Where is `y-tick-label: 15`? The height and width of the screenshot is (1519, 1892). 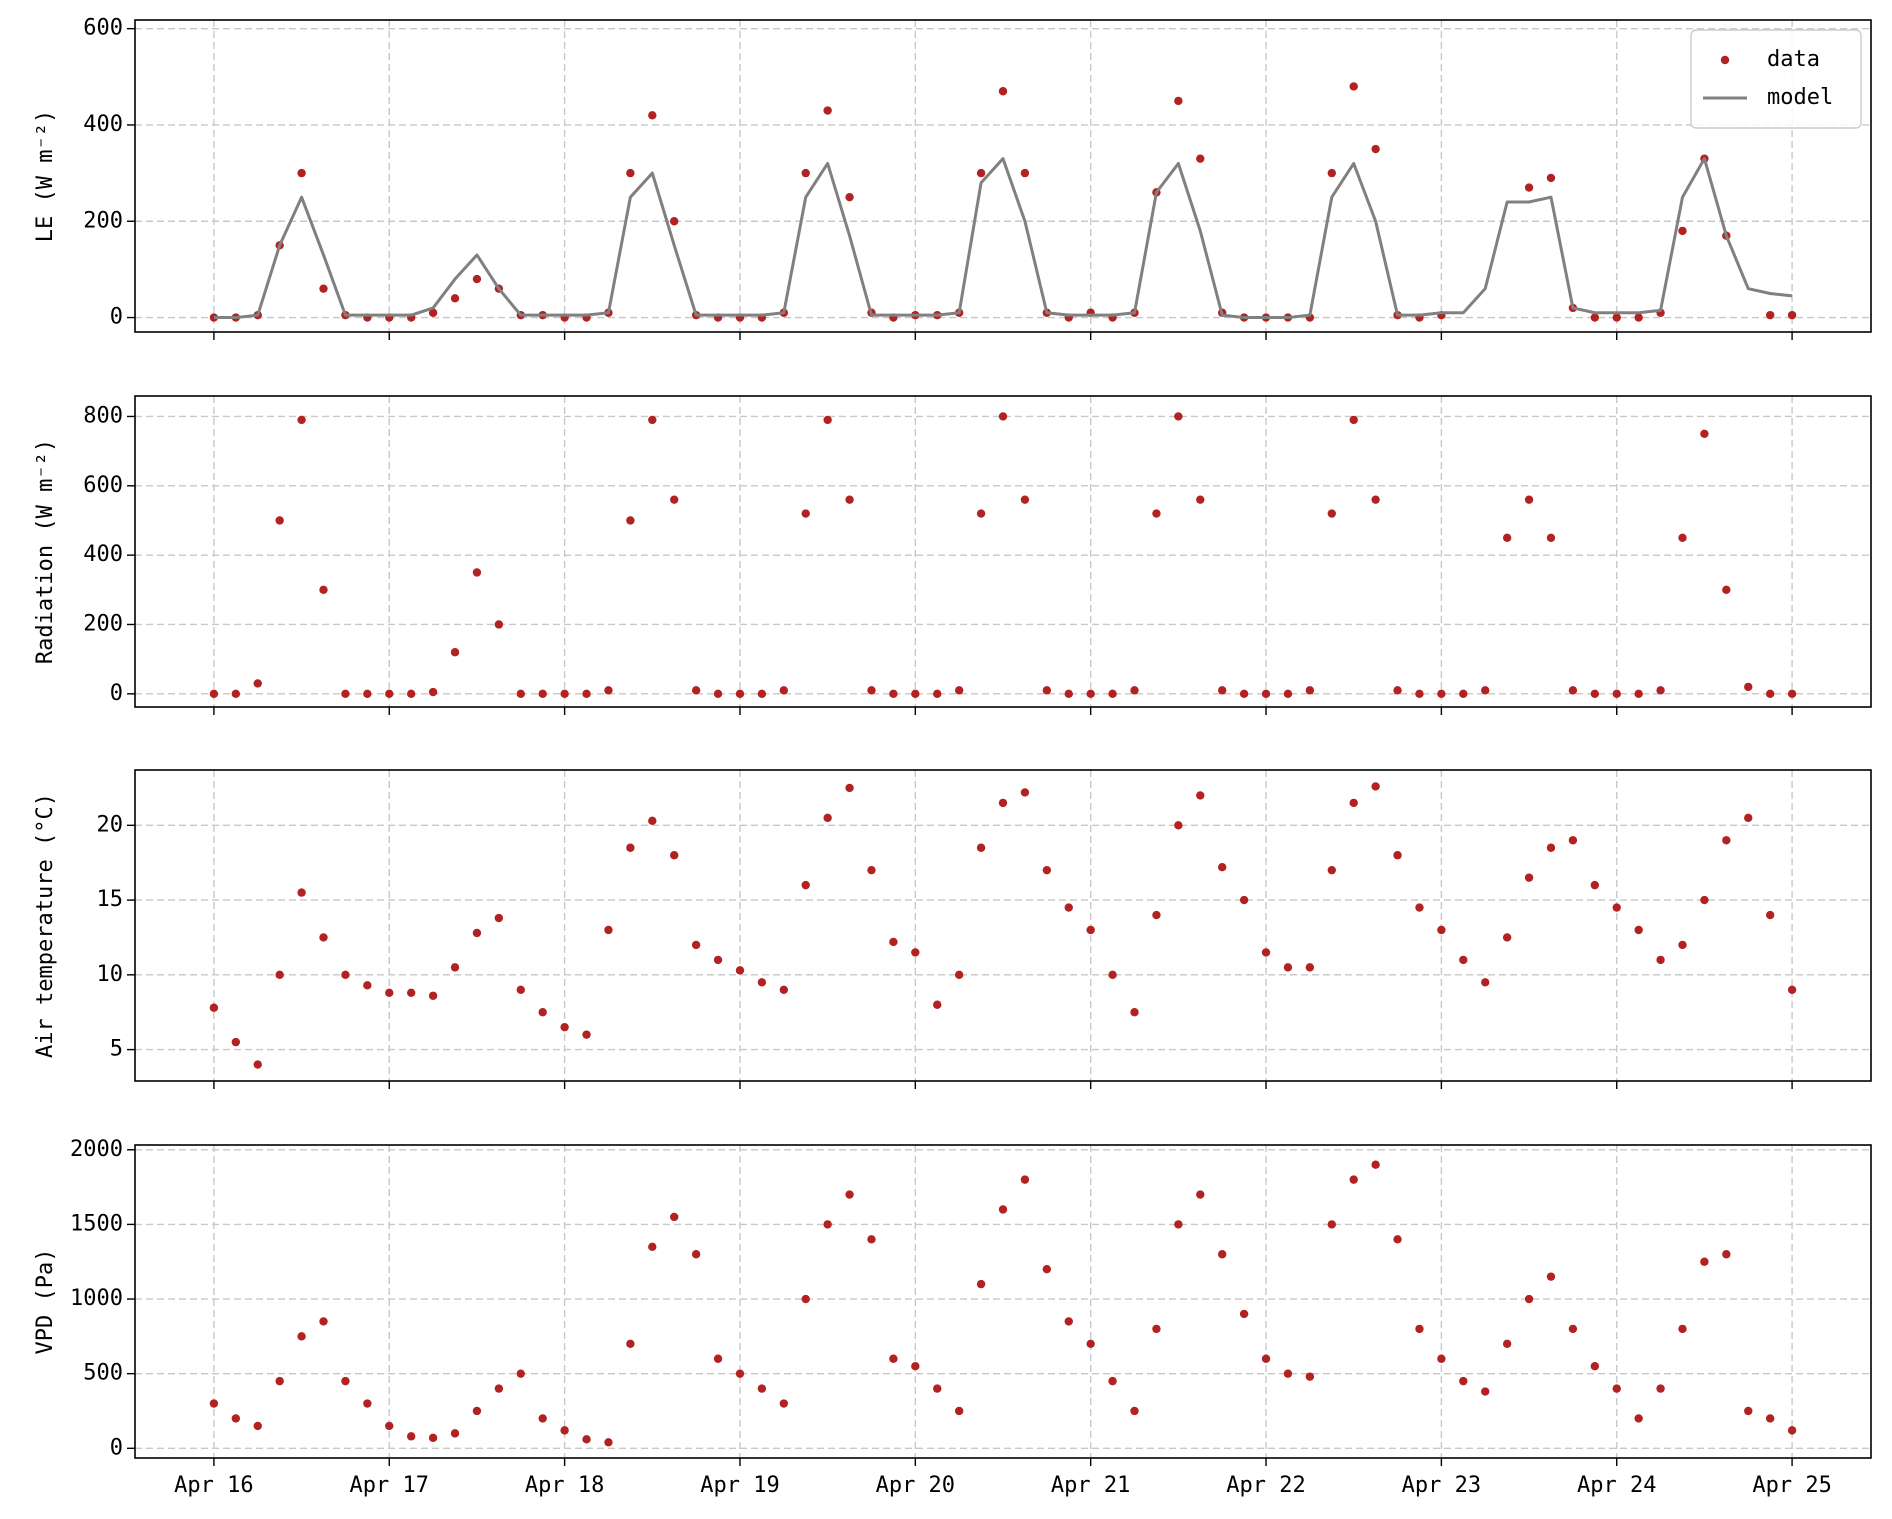 y-tick-label: 15 is located at coordinates (110, 899).